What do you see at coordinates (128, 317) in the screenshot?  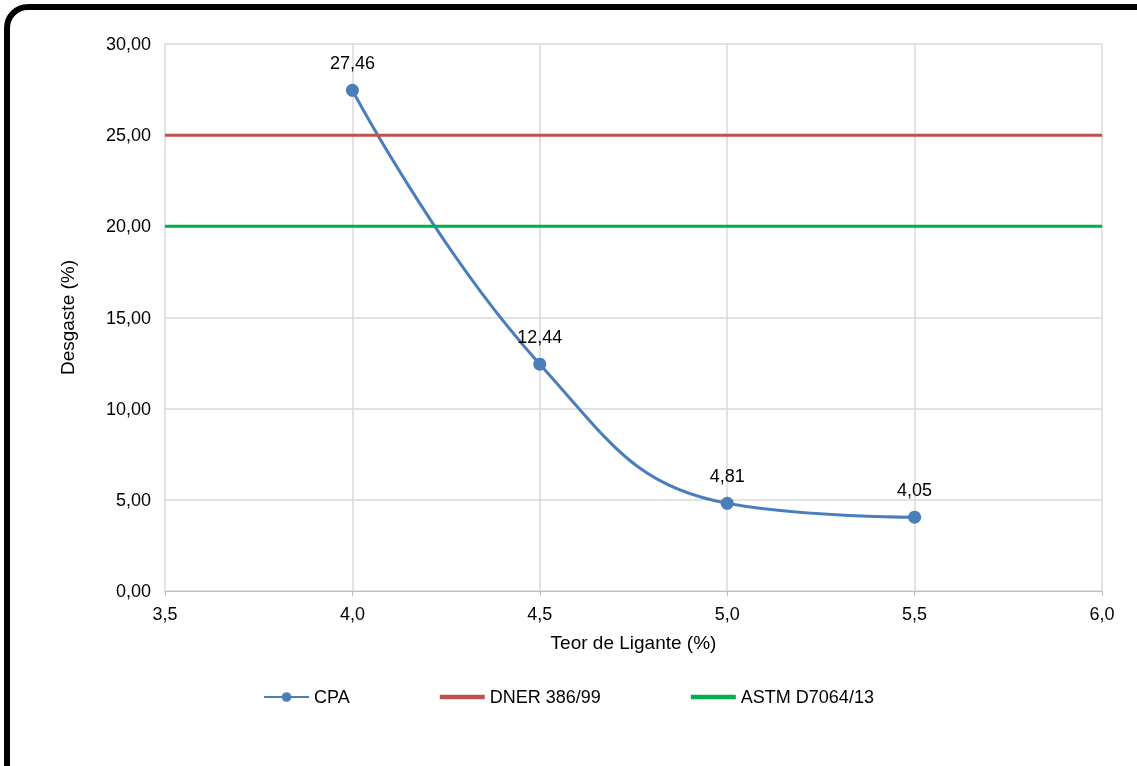 I see `y-tick-label: 15,00` at bounding box center [128, 317].